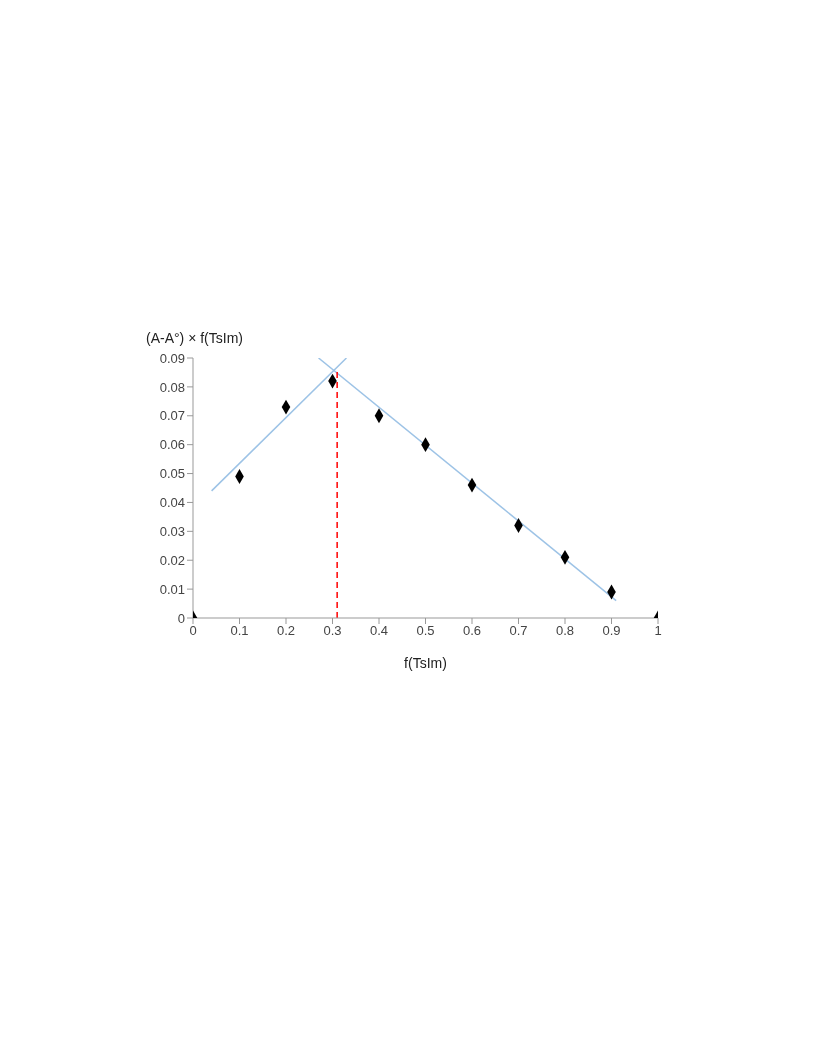  Describe the element at coordinates (172, 416) in the screenshot. I see `y-tick-label: 0.07` at that location.